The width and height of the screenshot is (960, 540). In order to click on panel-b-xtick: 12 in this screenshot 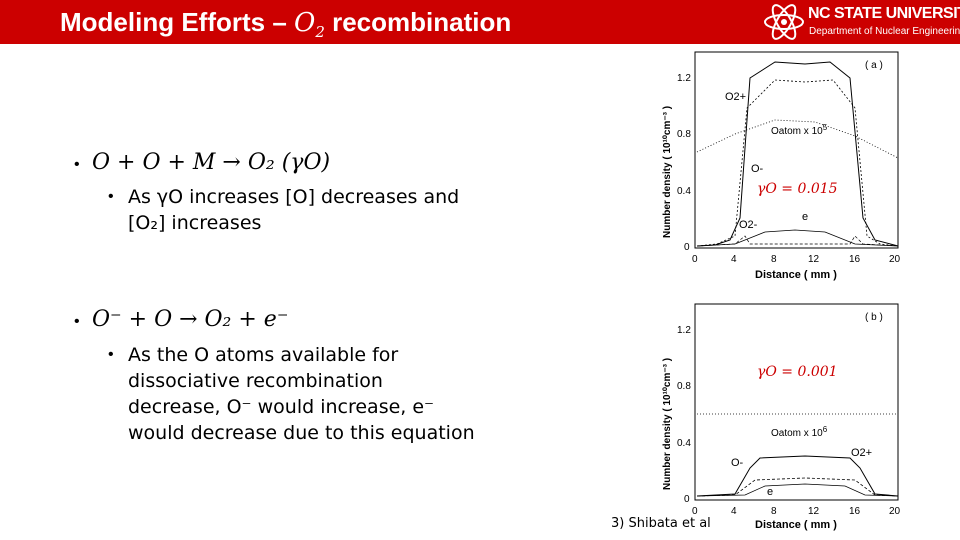, I will do `click(814, 511)`.